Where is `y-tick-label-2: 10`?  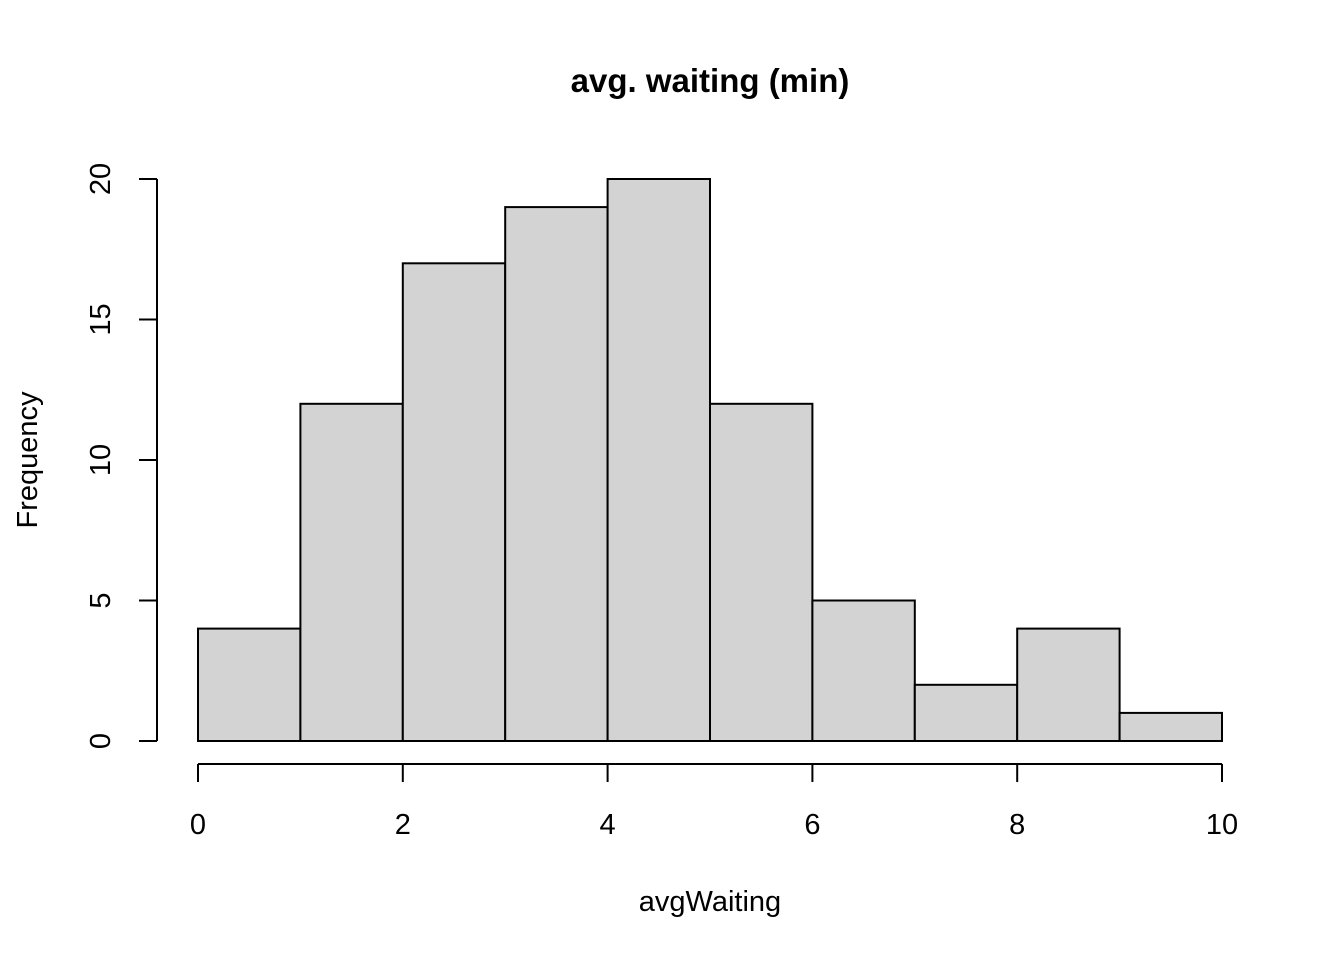 y-tick-label-2: 10 is located at coordinates (101, 460).